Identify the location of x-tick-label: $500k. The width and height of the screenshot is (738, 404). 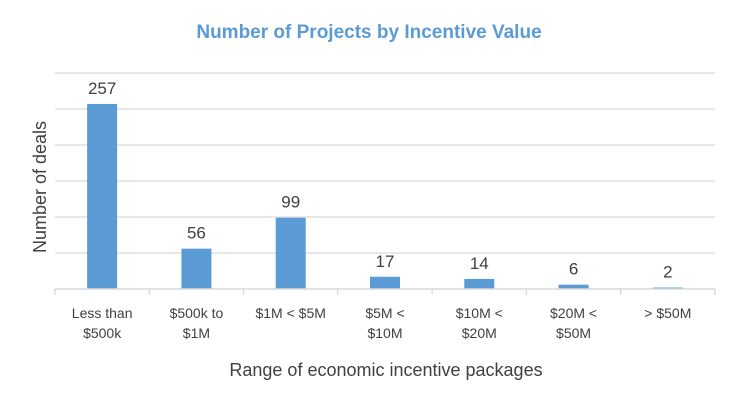
(102, 333).